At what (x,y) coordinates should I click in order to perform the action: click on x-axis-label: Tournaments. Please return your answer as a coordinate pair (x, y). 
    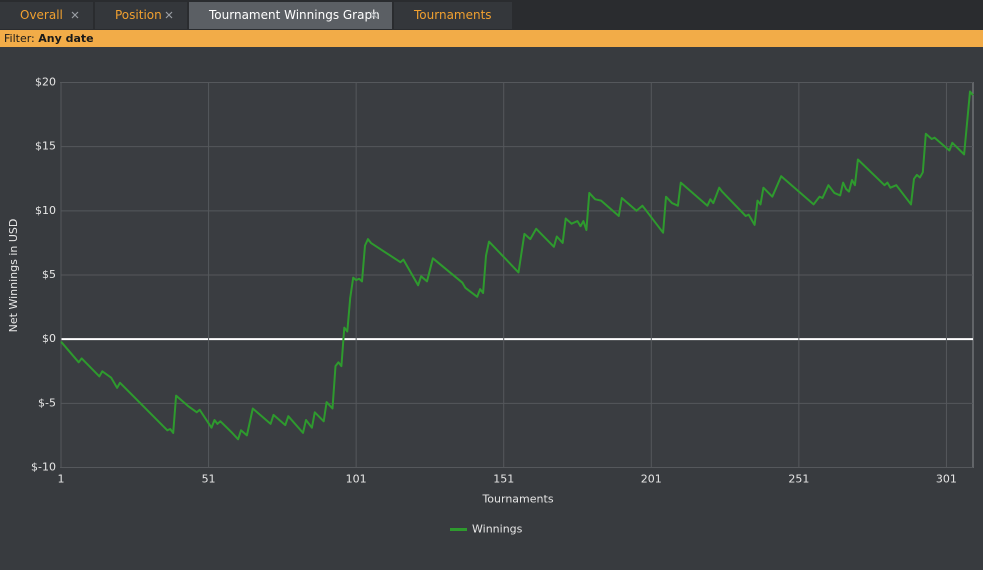
    Looking at the image, I should click on (517, 499).